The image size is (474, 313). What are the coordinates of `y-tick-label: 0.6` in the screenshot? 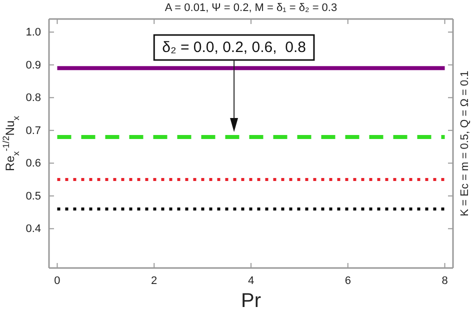 It's located at (33, 164).